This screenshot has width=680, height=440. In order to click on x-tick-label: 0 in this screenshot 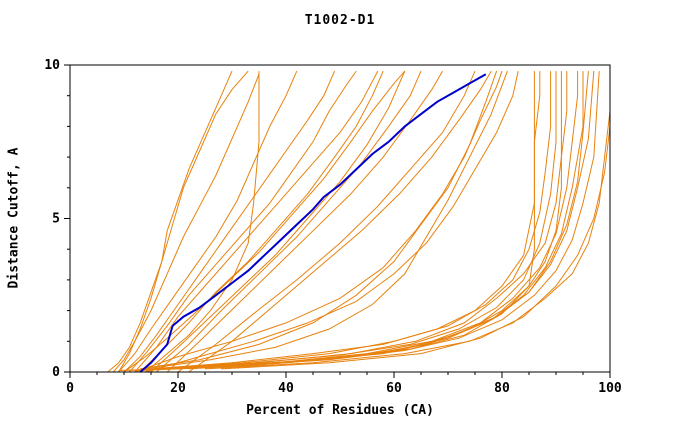, I will do `click(70, 388)`.